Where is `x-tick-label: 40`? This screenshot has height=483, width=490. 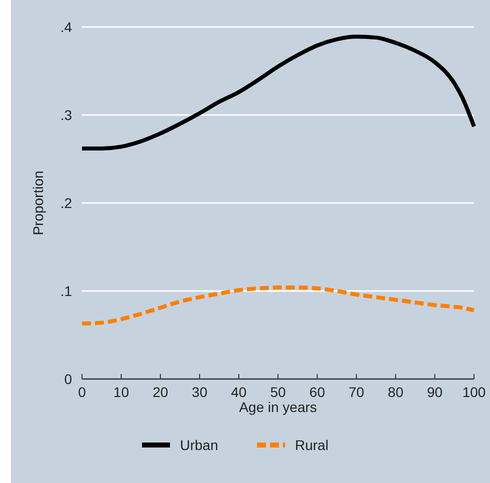 x-tick-label: 40 is located at coordinates (239, 392).